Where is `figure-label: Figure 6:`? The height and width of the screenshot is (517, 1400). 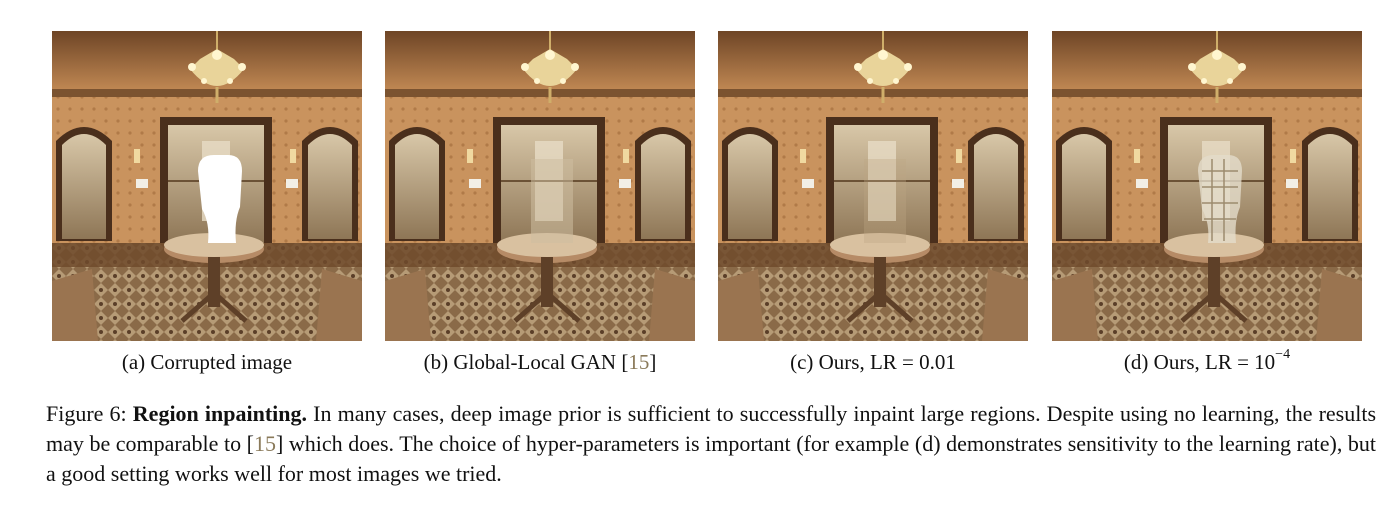
figure-label: Figure 6: is located at coordinates (86, 413).